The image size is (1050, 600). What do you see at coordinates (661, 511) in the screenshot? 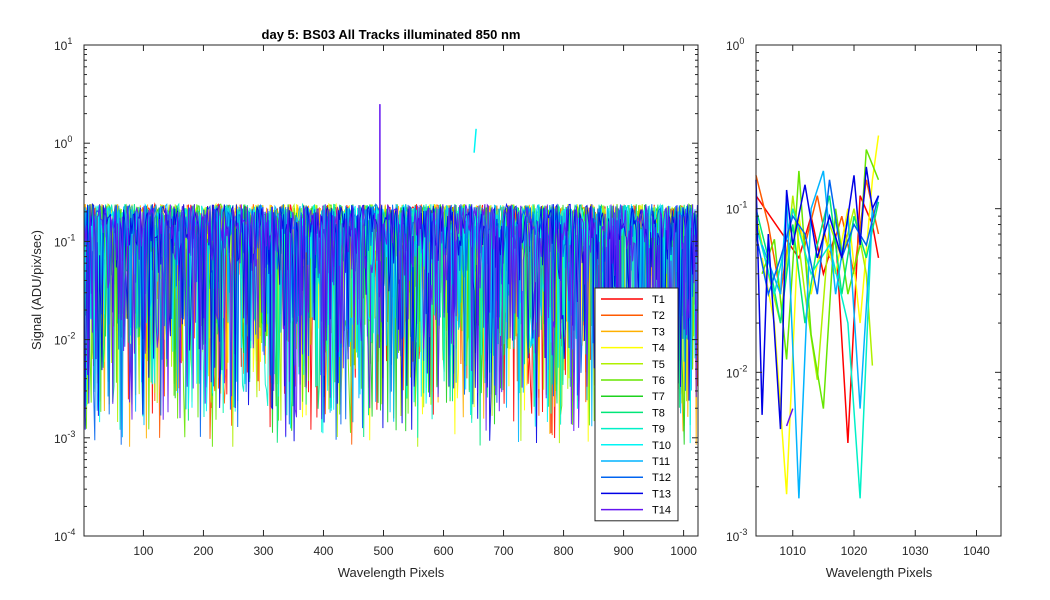
I see `legend-entry: T14` at bounding box center [661, 511].